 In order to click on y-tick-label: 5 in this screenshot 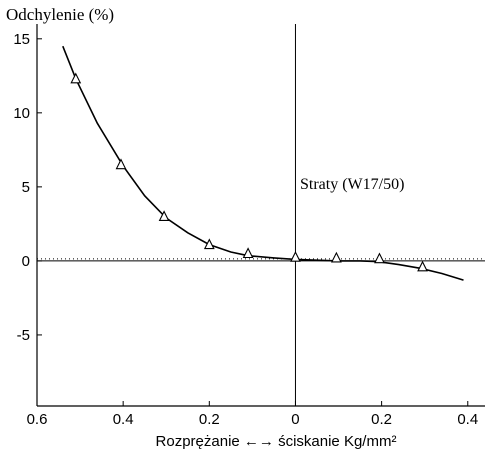, I will do `click(26, 187)`.